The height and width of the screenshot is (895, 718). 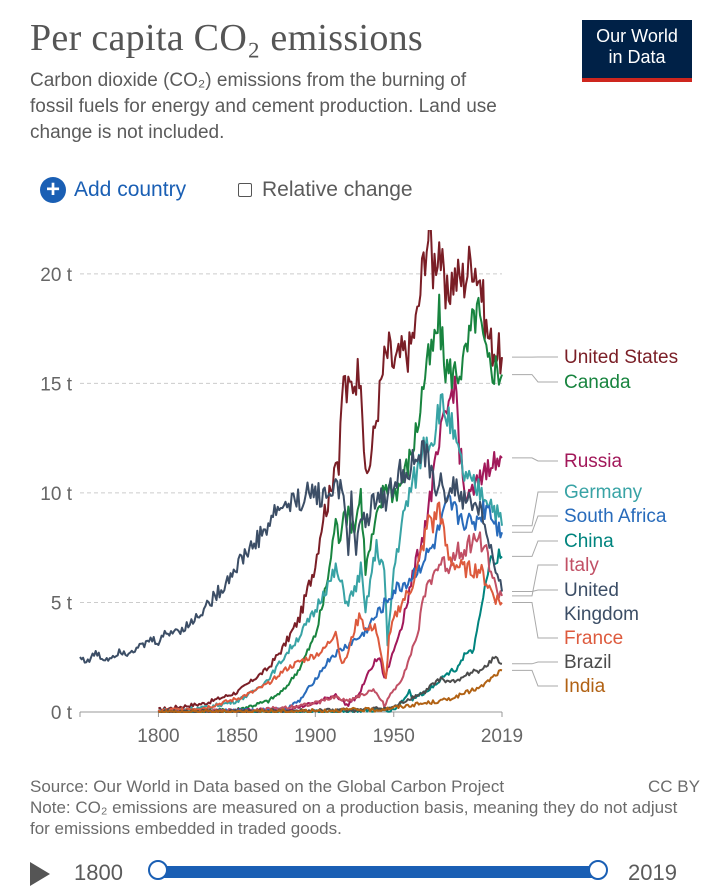 I want to click on checkbox-icon, so click(x=245, y=190).